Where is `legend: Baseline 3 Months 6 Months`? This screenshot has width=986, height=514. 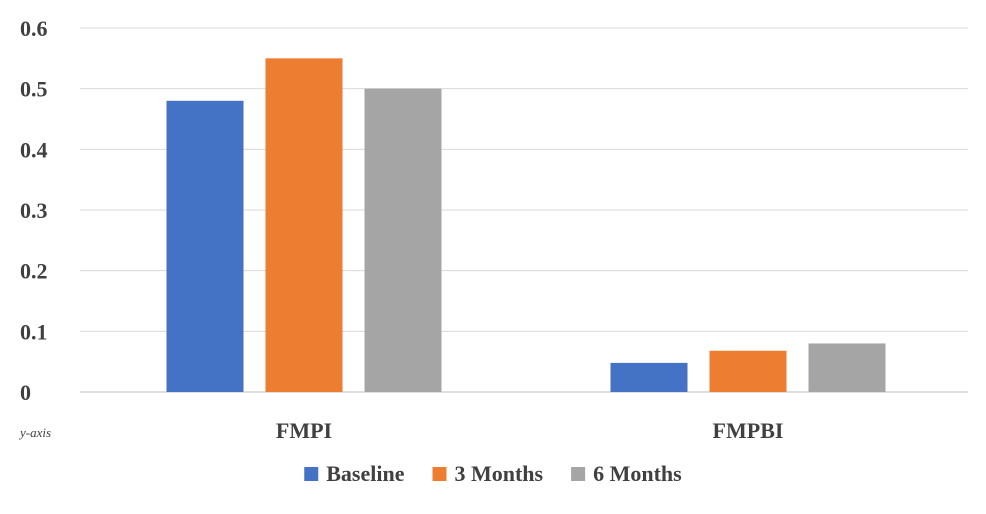
legend: Baseline 3 Months 6 Months is located at coordinates (493, 473).